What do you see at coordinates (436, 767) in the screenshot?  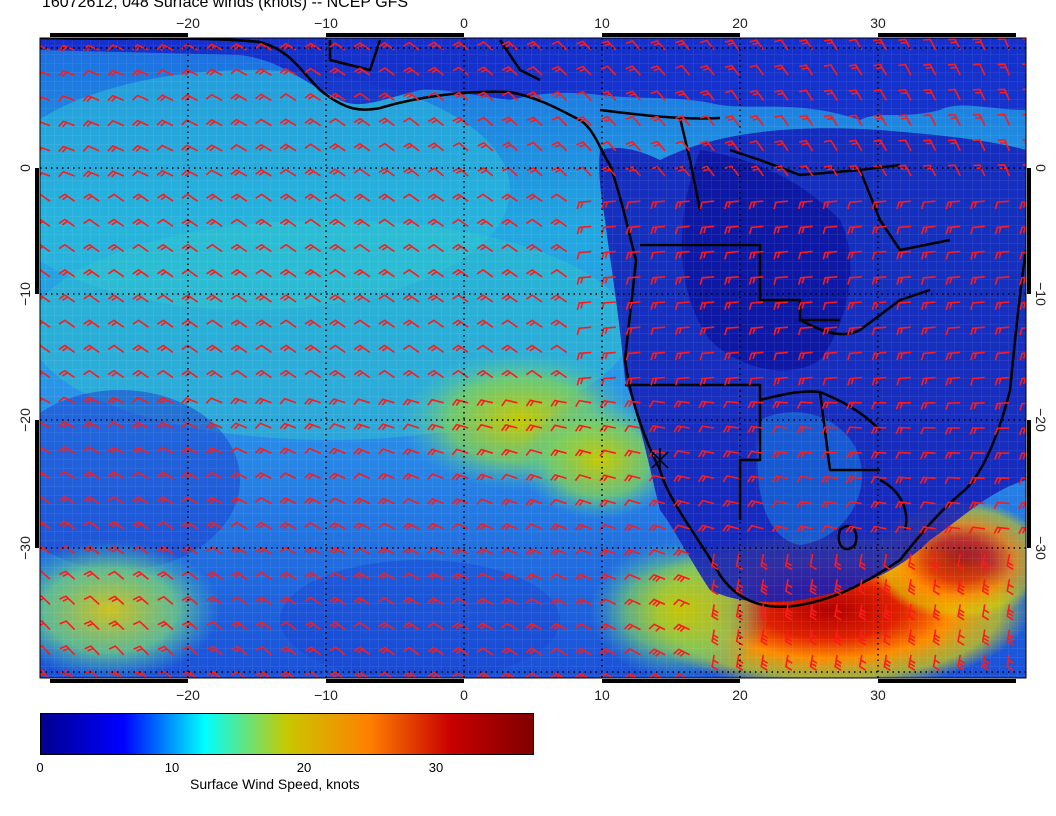 I see `colorbar-tick: 30` at bounding box center [436, 767].